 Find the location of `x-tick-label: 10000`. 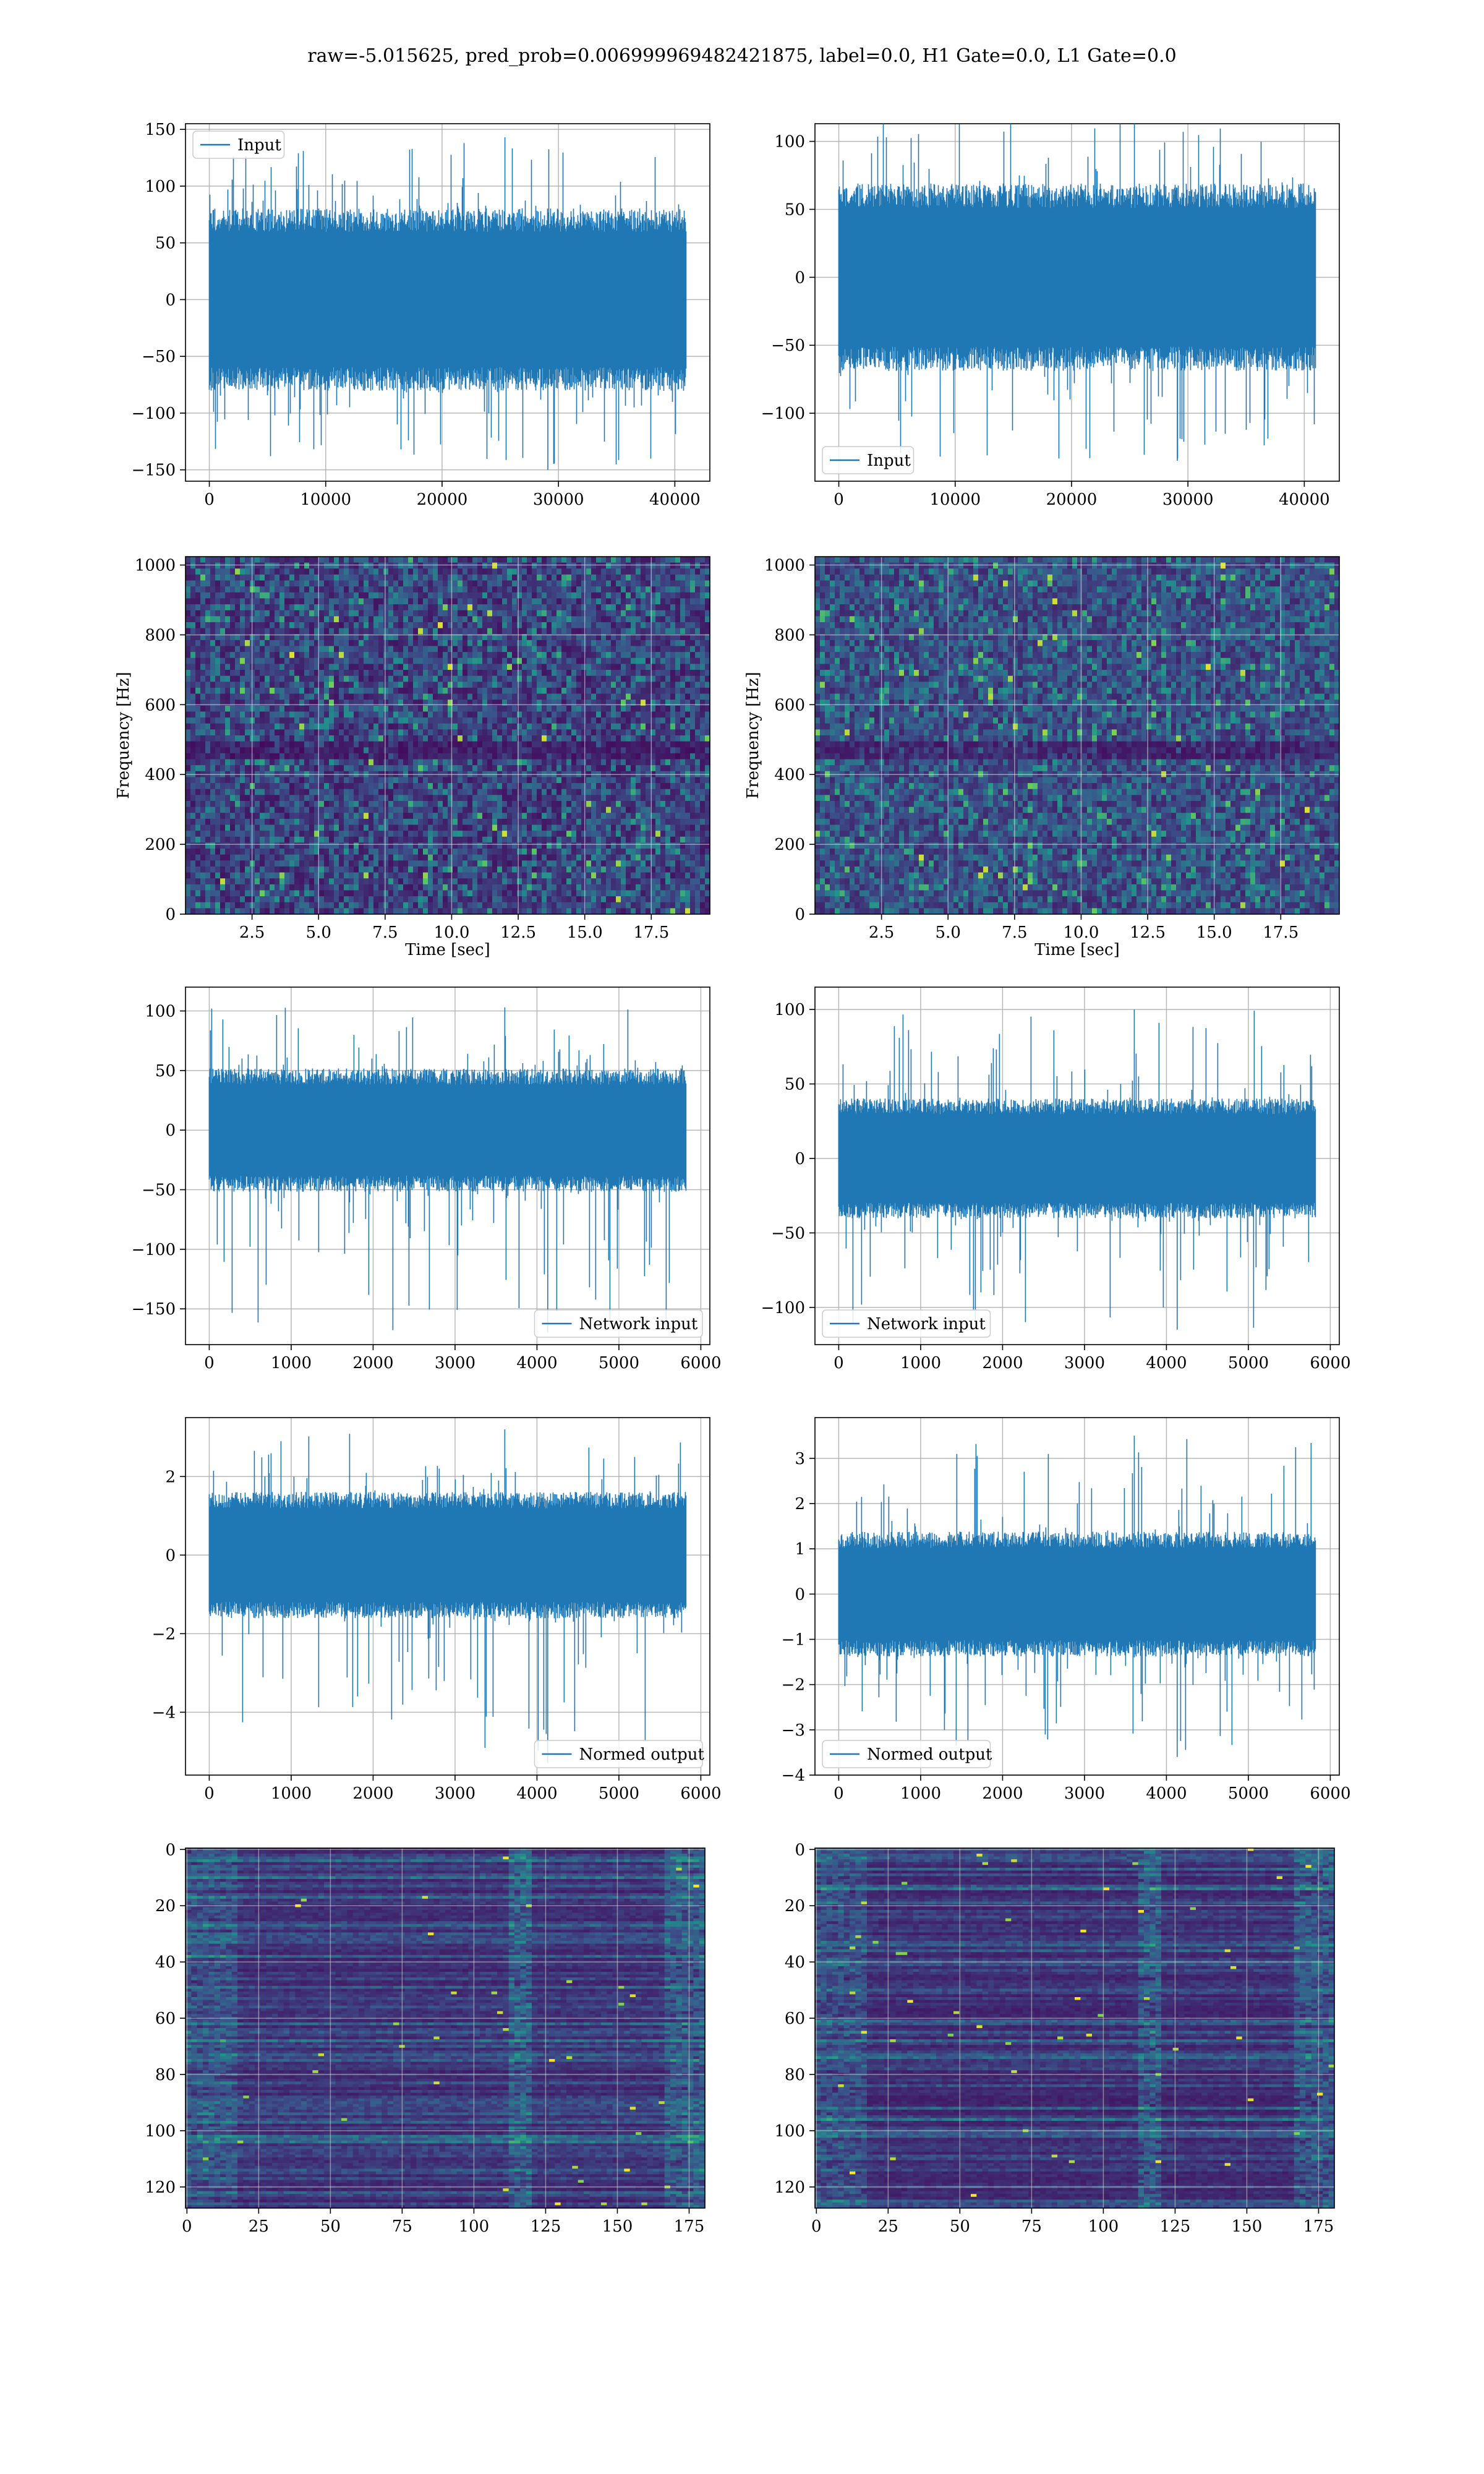

x-tick-label: 10000 is located at coordinates (955, 499).